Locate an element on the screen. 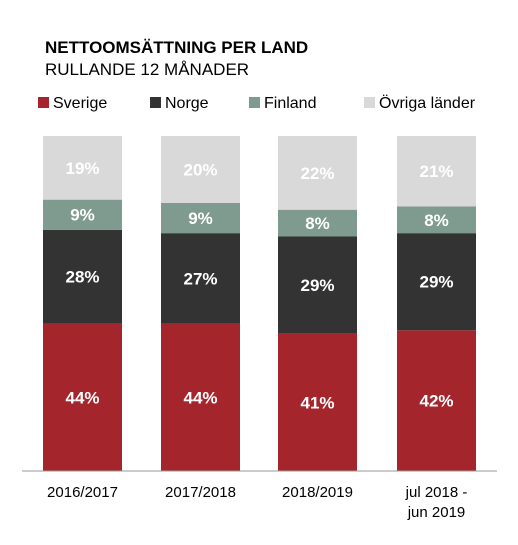 This screenshot has width=518, height=545. data-label-0-1: 28% is located at coordinates (82, 277).